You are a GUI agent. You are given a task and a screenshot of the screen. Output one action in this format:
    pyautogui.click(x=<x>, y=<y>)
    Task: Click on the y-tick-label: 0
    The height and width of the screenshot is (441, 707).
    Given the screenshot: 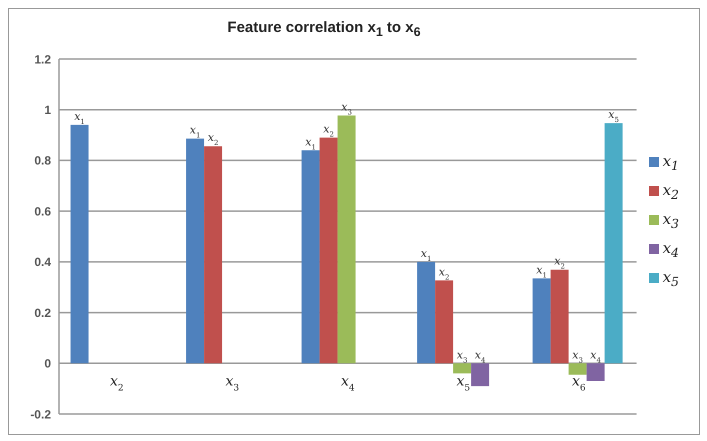 What is the action you would take?
    pyautogui.click(x=48, y=363)
    